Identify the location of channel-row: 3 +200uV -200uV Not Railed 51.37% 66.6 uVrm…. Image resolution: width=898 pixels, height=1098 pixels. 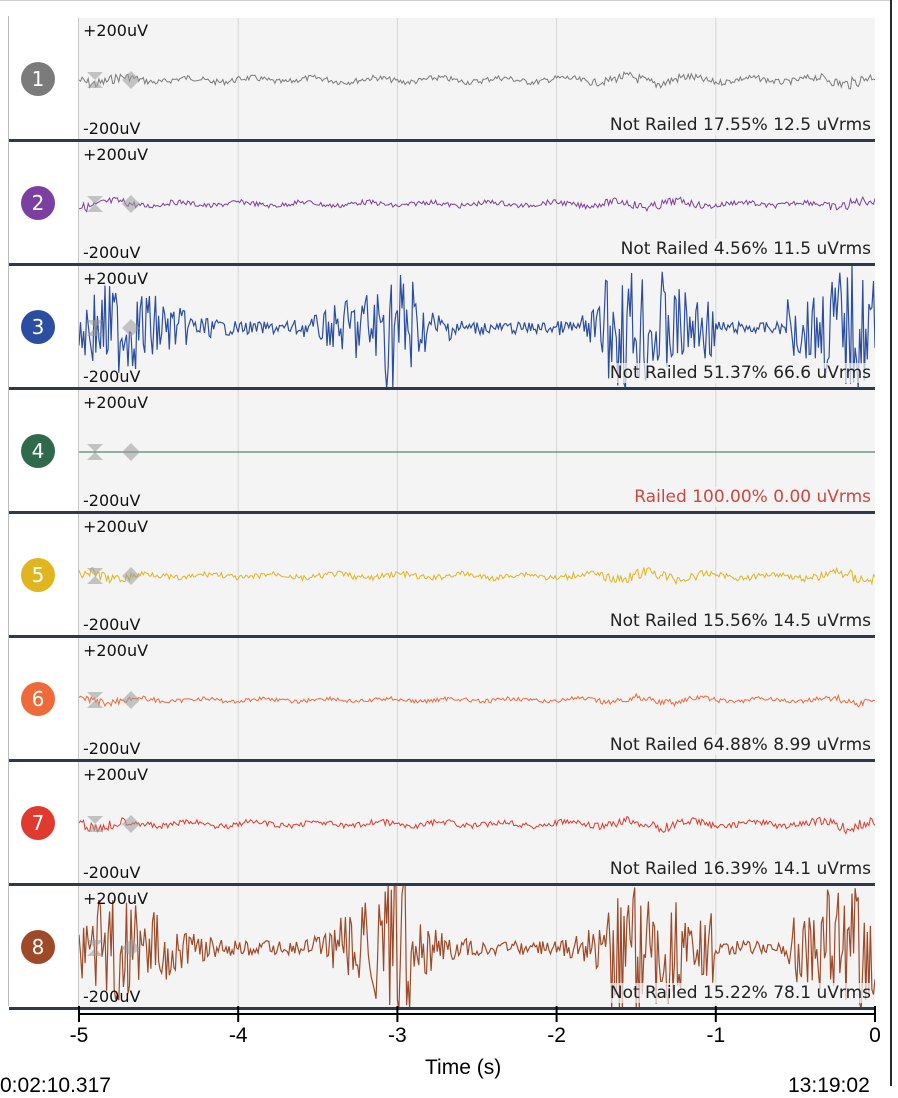
(442, 328).